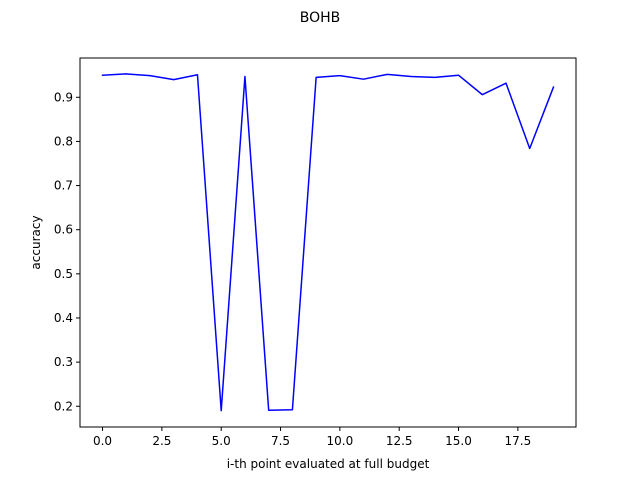 This screenshot has height=480, width=640. I want to click on y-tick-label: 0.3, so click(63, 362).